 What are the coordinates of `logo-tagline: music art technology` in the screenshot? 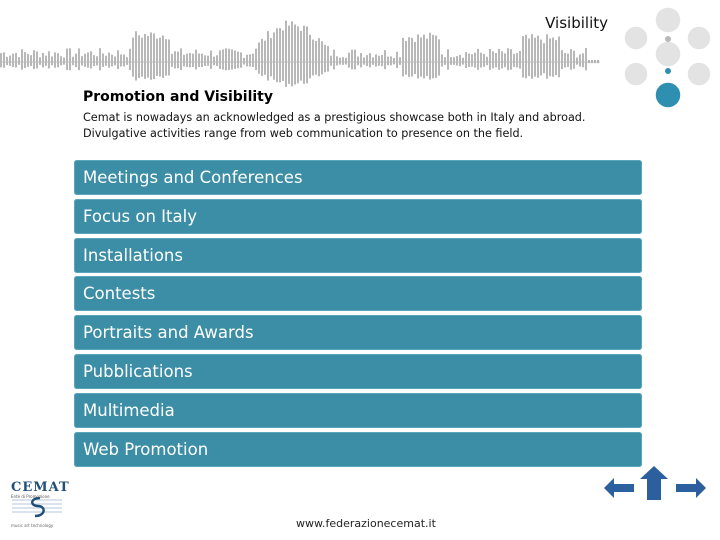 It's located at (32, 525).